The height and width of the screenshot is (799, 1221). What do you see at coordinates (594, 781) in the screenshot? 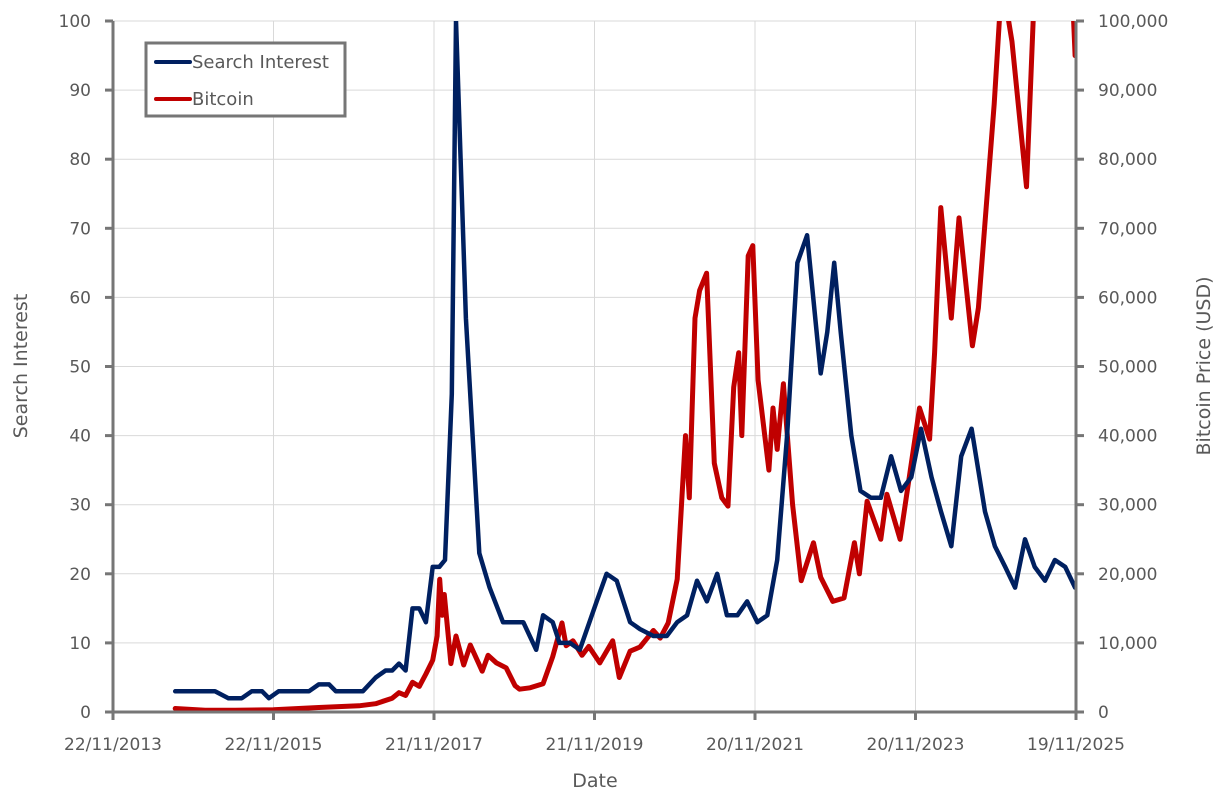
I see `x-axis-title: Date` at bounding box center [594, 781].